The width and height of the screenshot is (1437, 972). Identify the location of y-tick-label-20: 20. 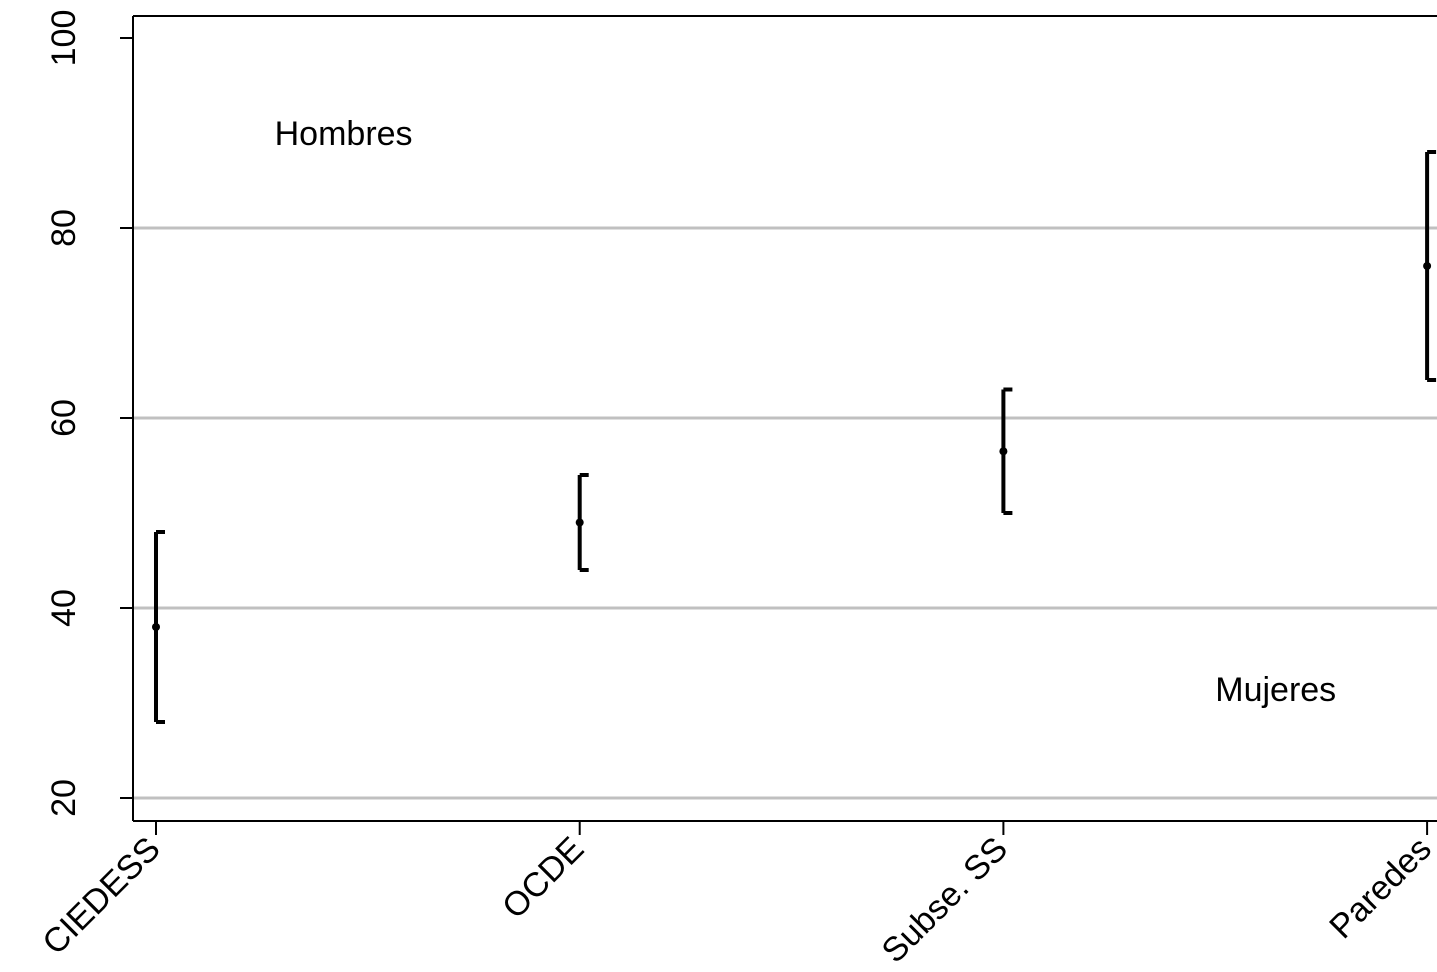
(64, 798).